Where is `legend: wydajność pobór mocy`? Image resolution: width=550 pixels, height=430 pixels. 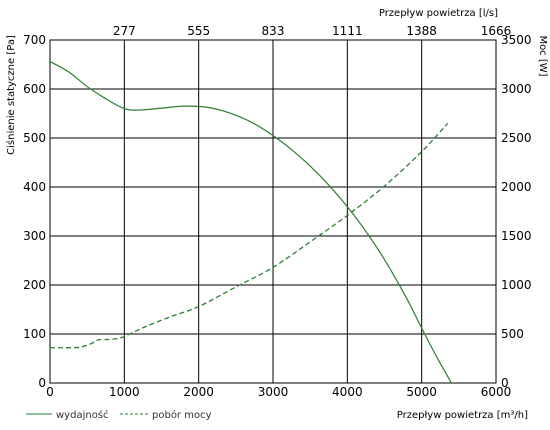
legend: wydajność pobór mocy is located at coordinates (119, 415).